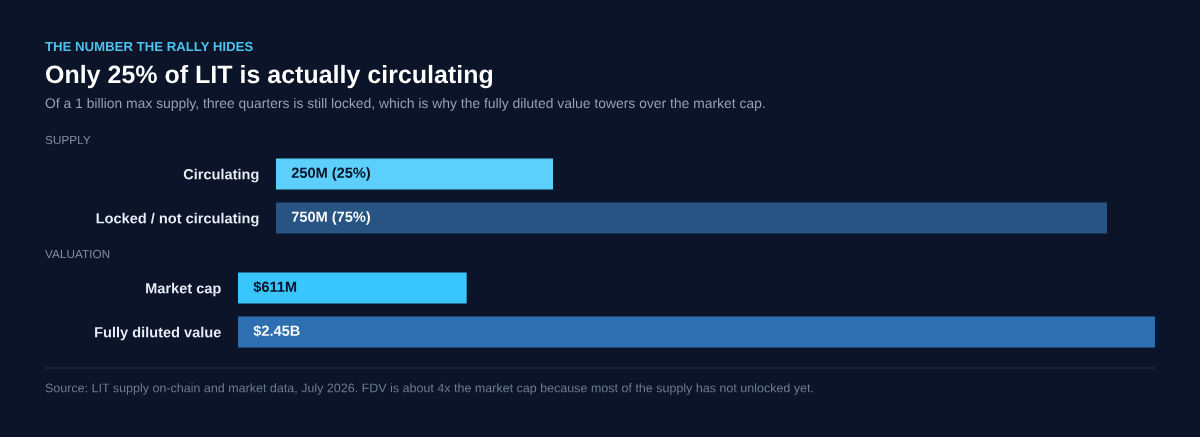  I want to click on data-label: $2.45B, so click(276, 330).